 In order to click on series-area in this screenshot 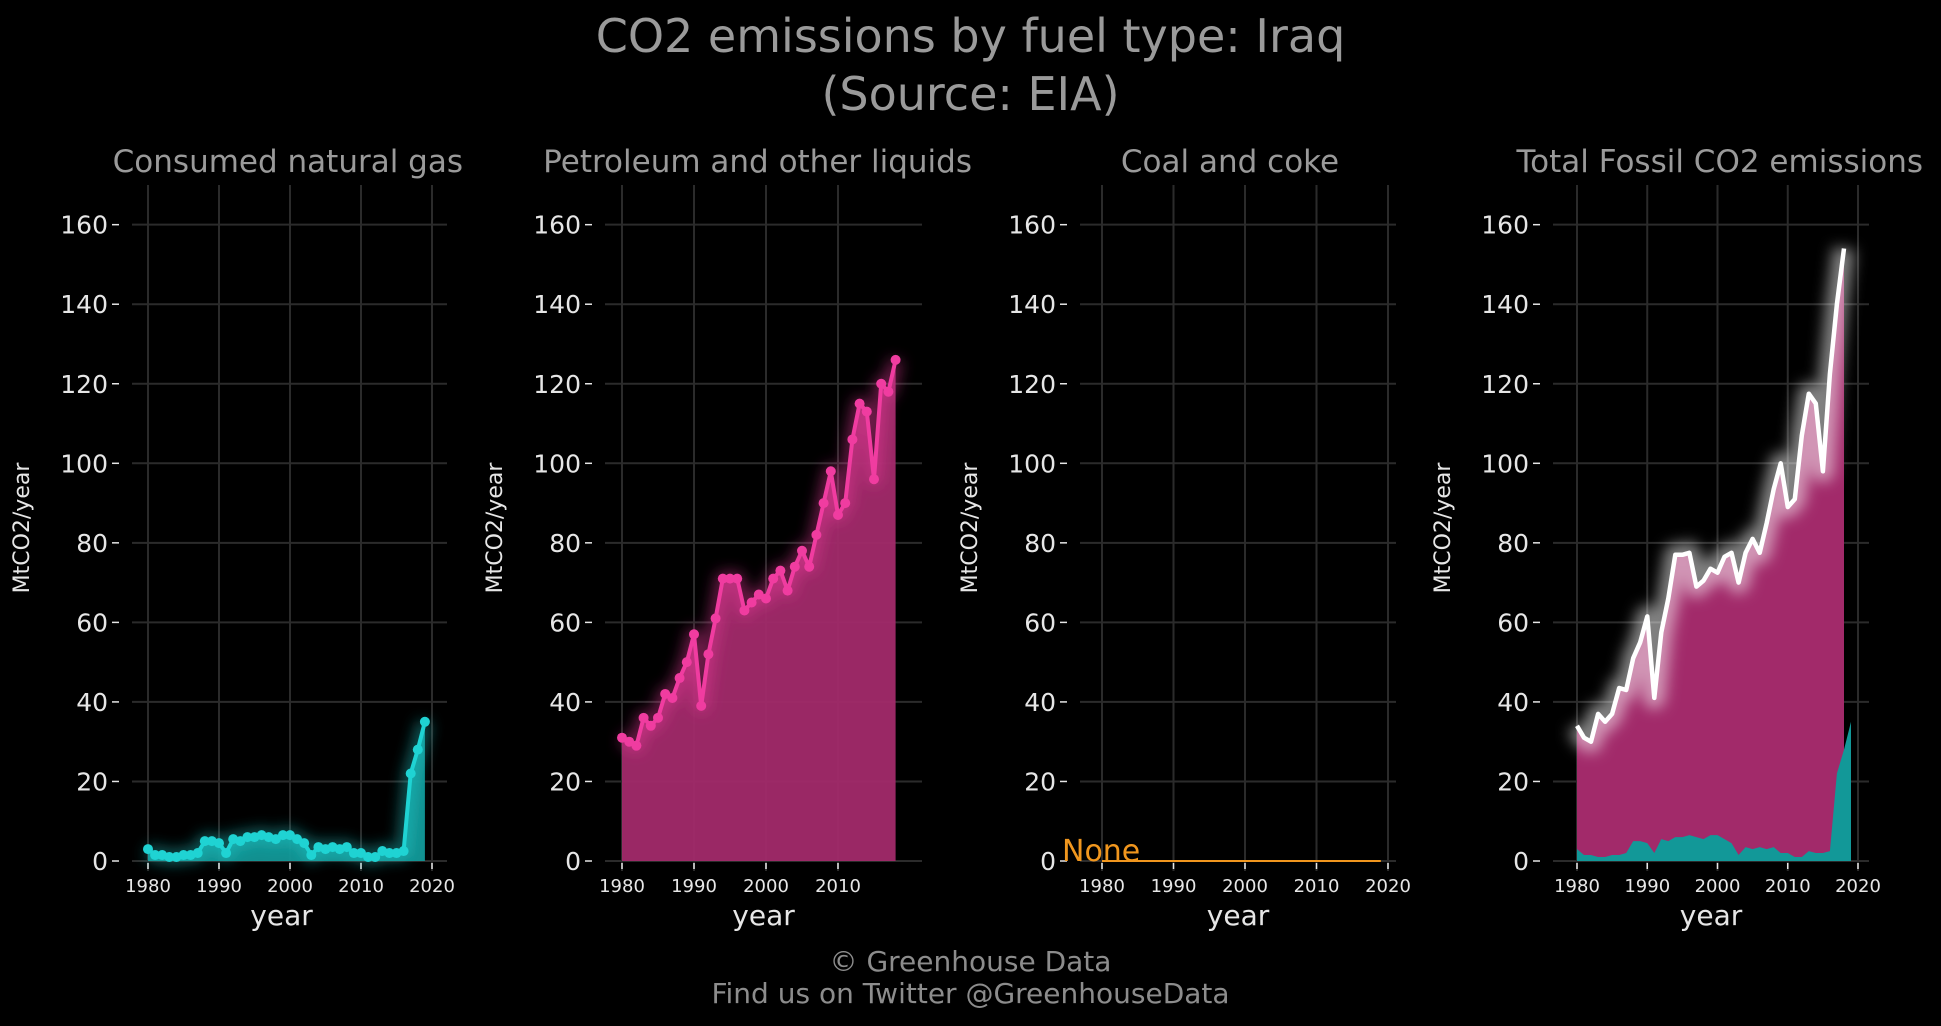, I will do `click(759, 610)`.